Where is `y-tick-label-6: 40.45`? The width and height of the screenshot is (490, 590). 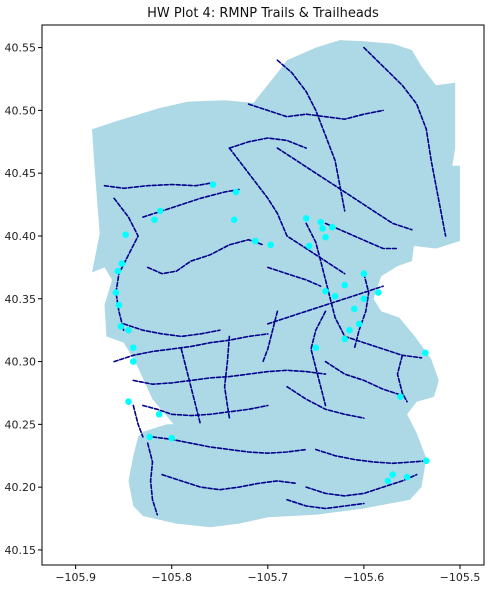
y-tick-label-6: 40.45 is located at coordinates (21, 173).